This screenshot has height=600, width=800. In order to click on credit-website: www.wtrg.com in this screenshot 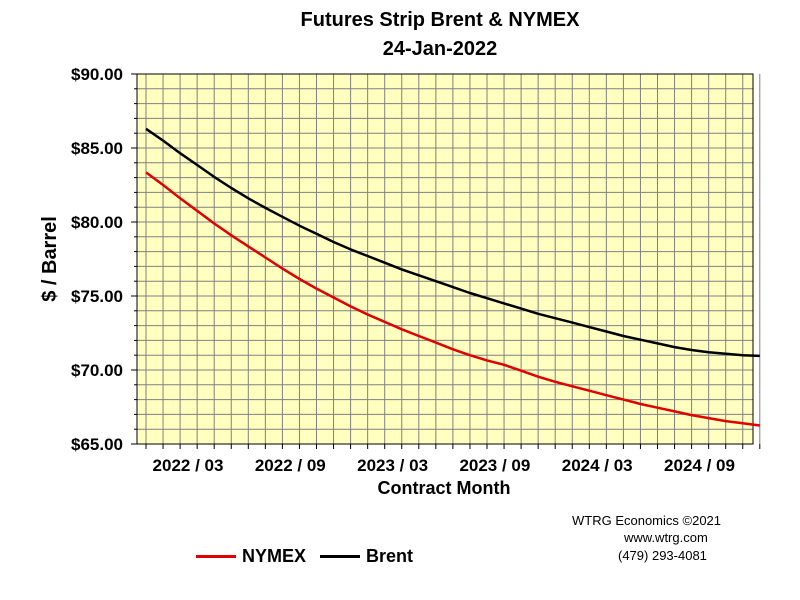, I will do `click(666, 537)`.